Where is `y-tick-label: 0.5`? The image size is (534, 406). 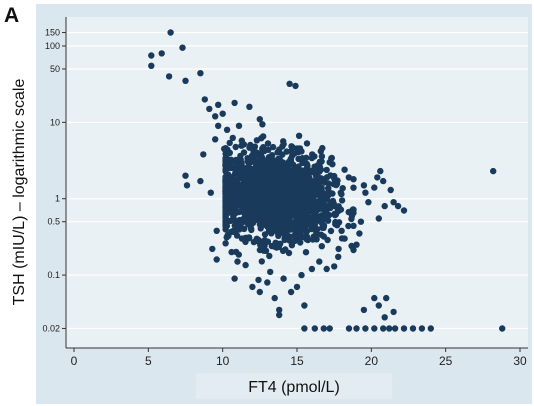
y-tick-label: 0.5 is located at coordinates (53, 222).